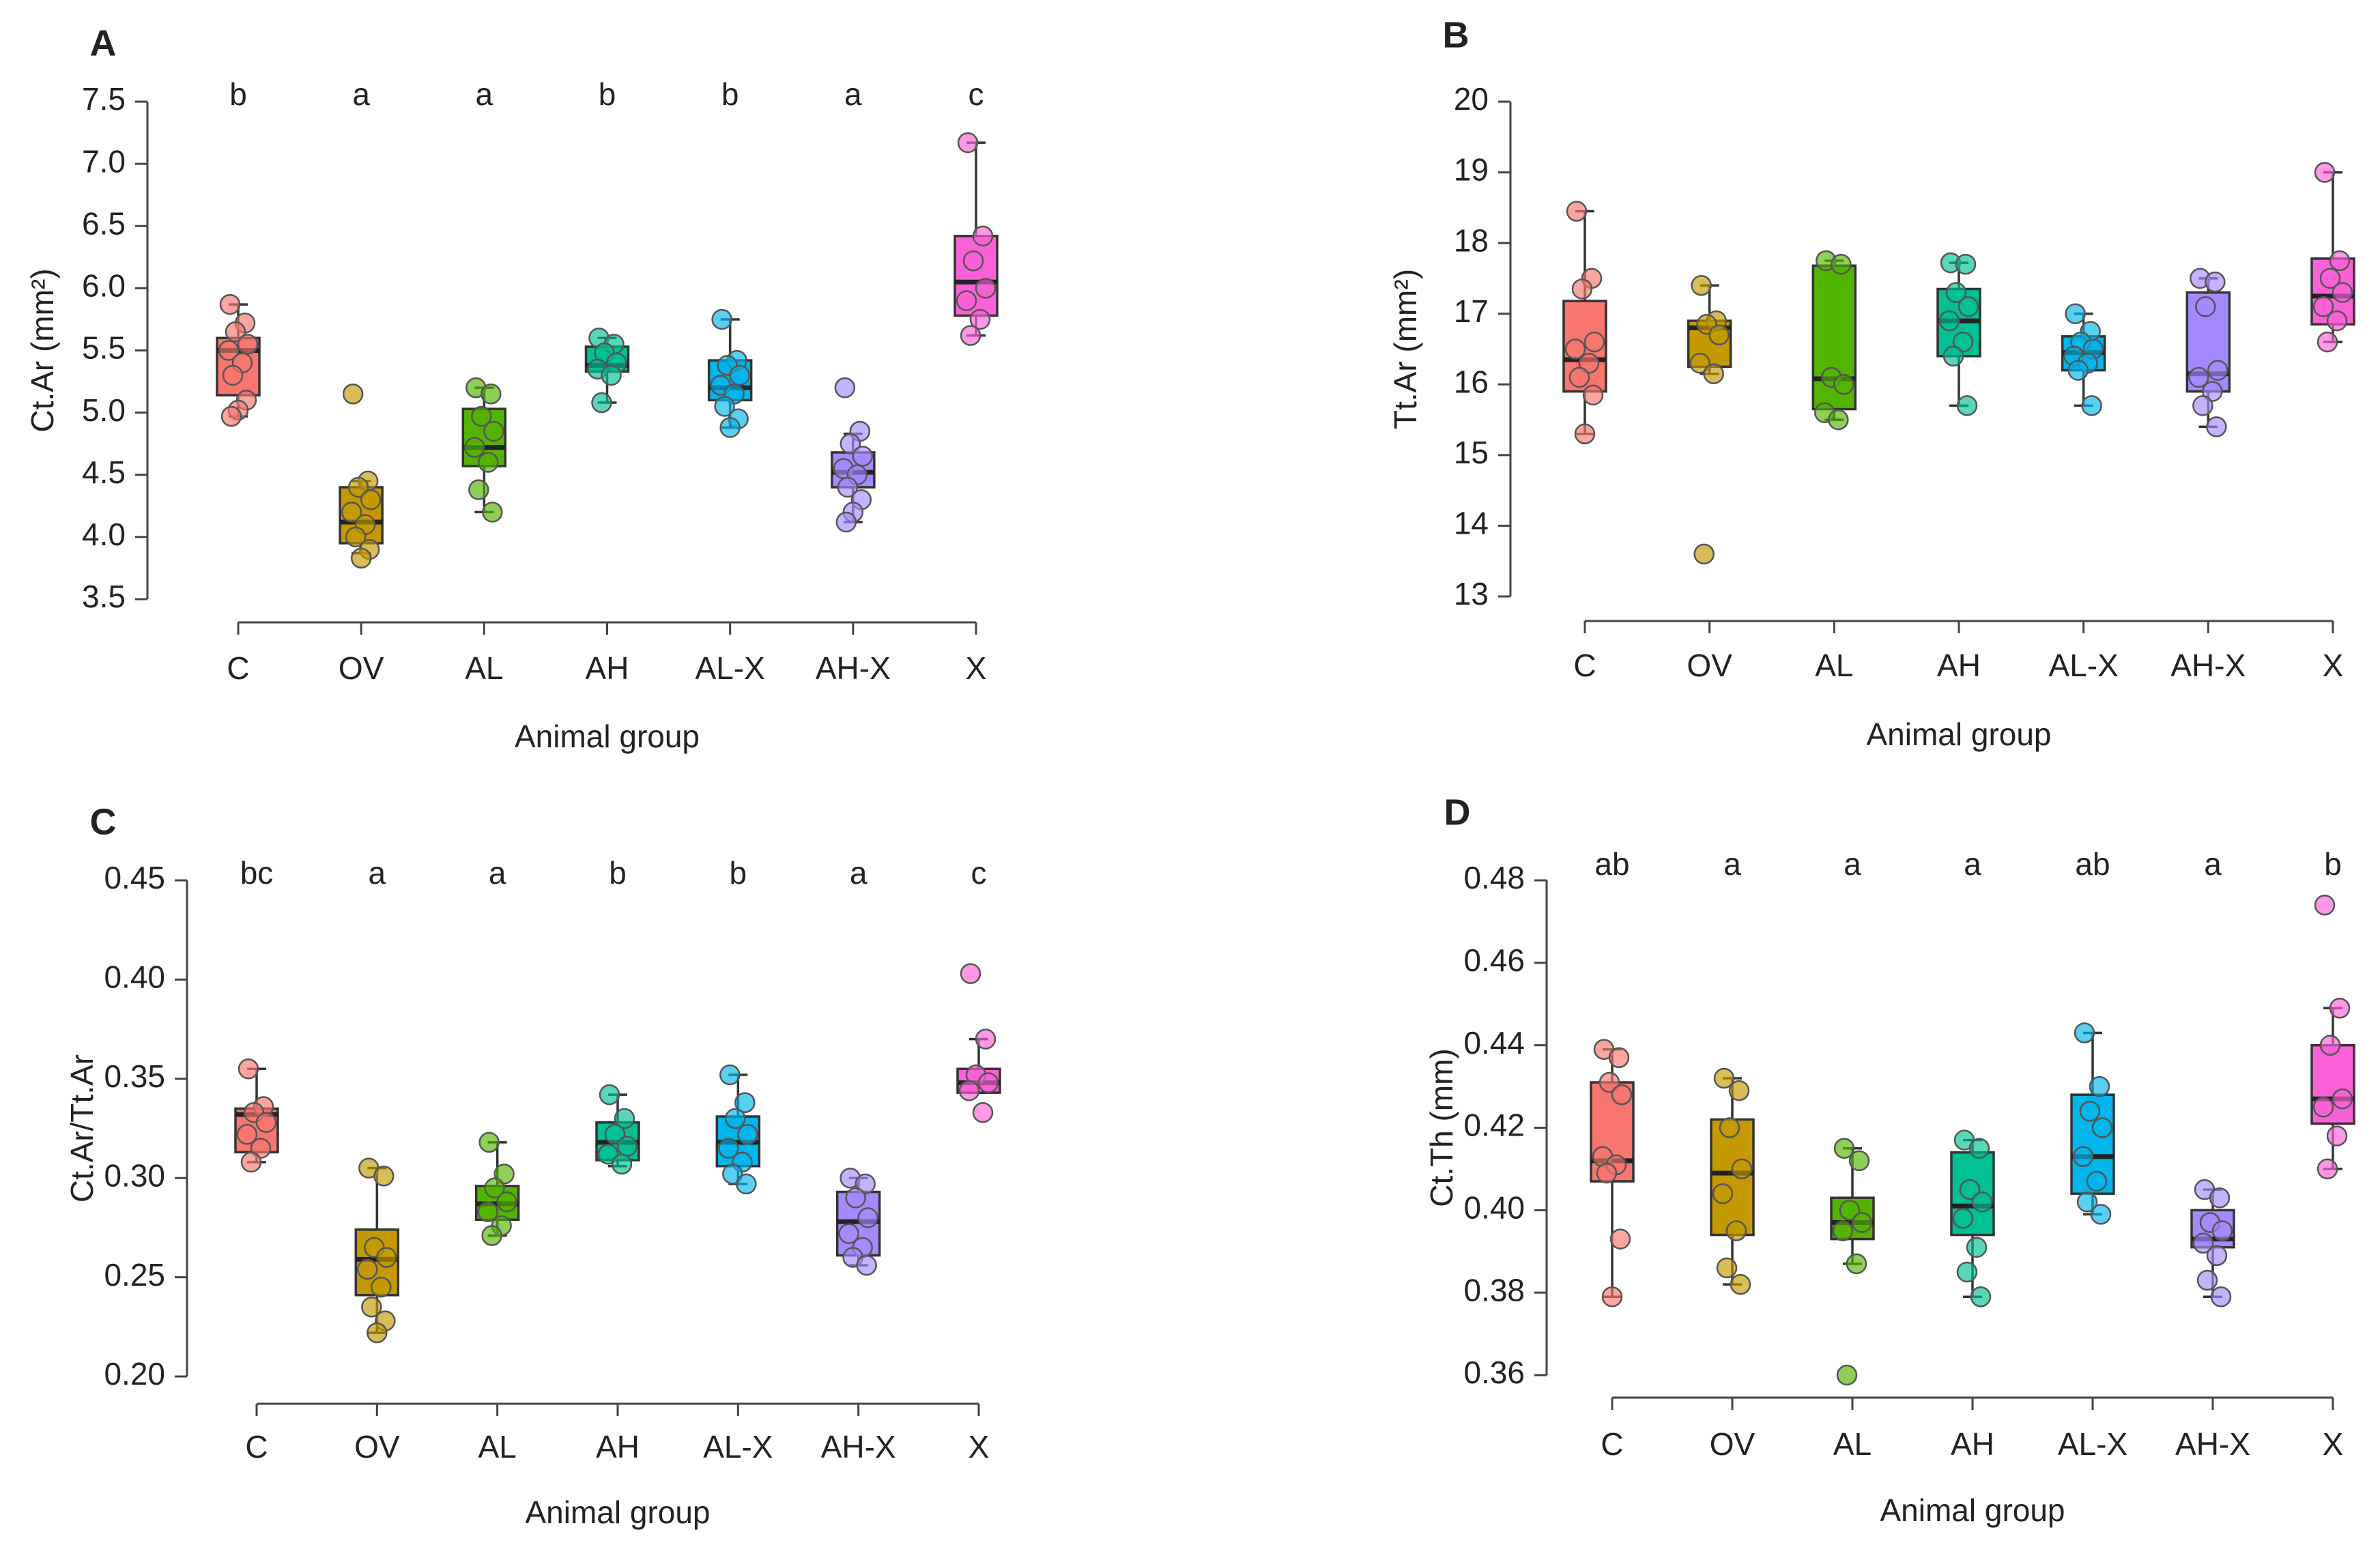 The width and height of the screenshot is (2380, 1558). I want to click on y-tick-label: 16, so click(1471, 381).